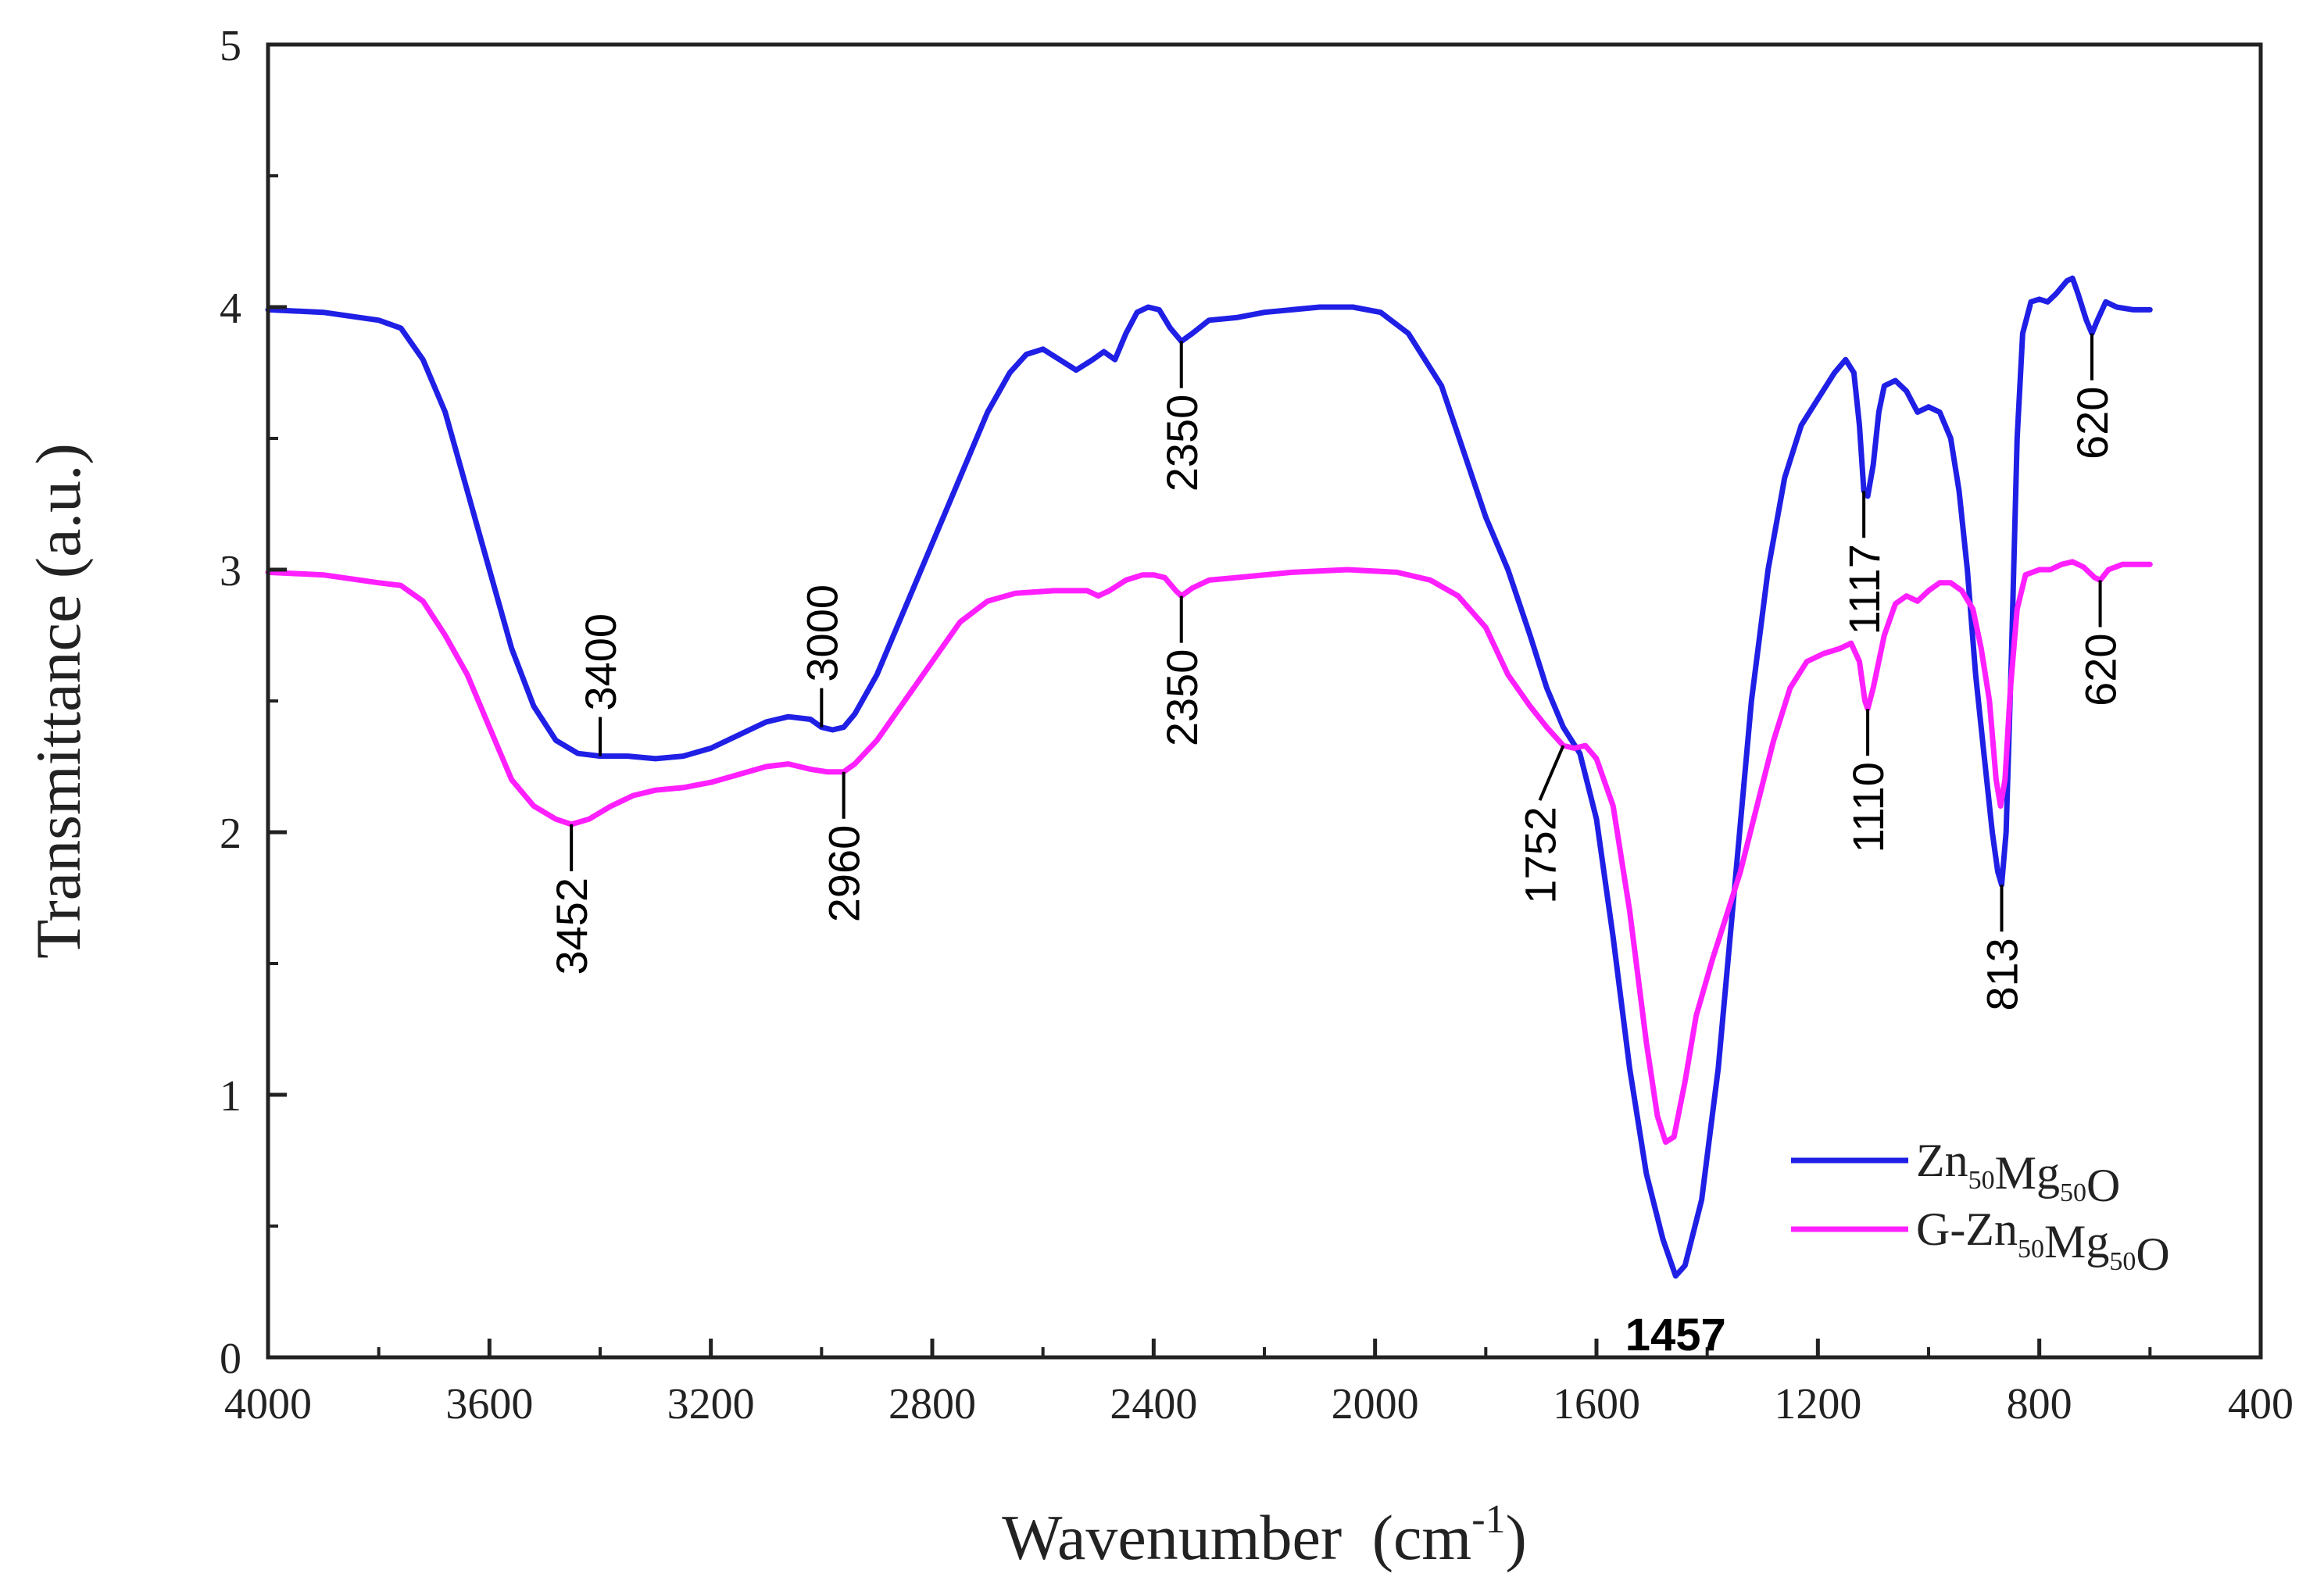 This screenshot has width=2324, height=1591. I want to click on x-tick-label-3600: 3600, so click(489, 1404).